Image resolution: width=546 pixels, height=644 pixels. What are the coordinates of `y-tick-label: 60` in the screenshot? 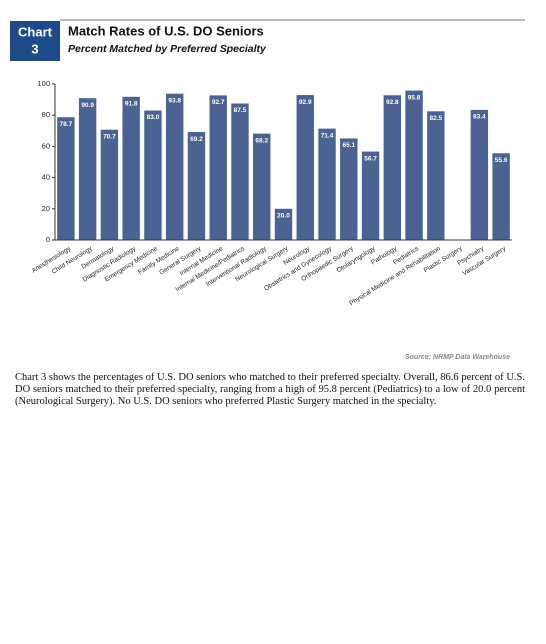 It's located at (46, 145).